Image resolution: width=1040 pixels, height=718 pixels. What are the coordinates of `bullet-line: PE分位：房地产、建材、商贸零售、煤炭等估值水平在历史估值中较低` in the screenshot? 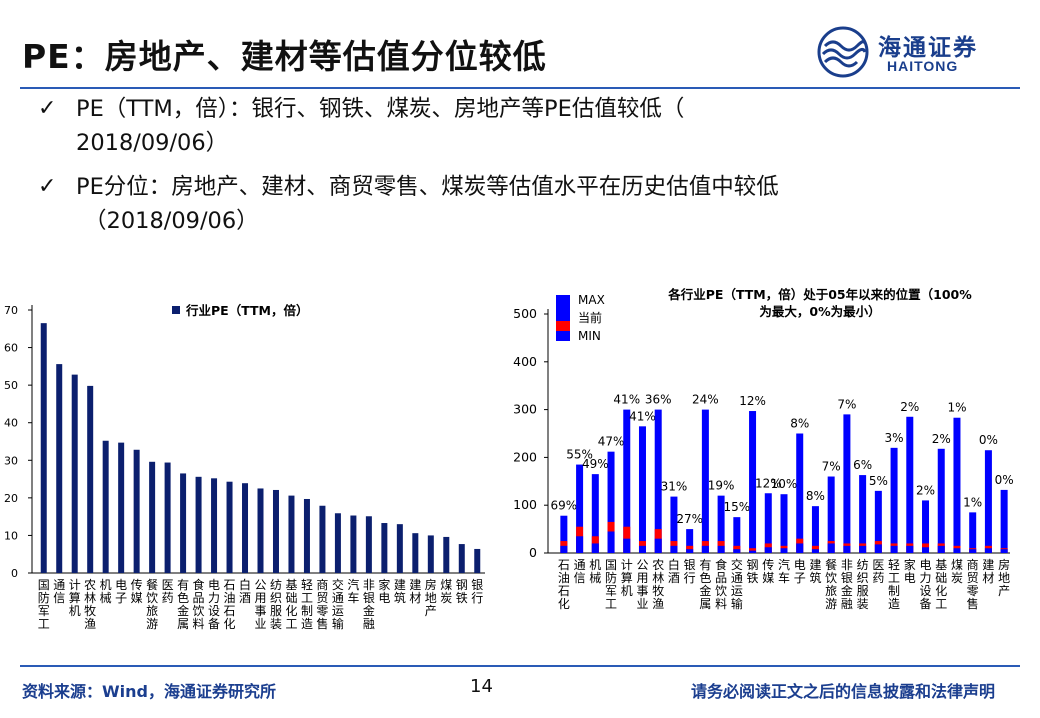 It's located at (427, 187).